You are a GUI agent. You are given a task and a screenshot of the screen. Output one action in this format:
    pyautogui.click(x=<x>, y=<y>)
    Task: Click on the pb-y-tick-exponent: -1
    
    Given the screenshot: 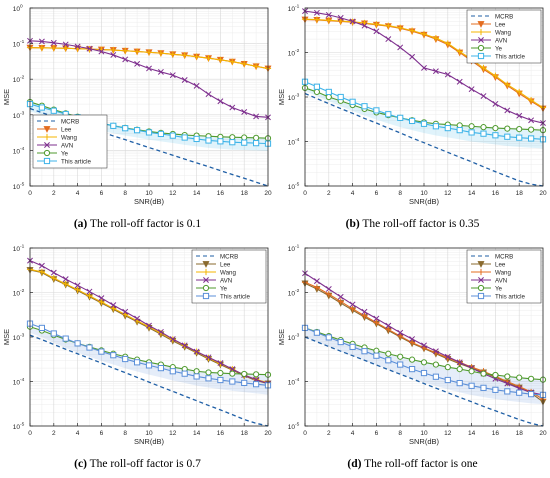 What is the action you would take?
    pyautogui.click(x=297, y=7)
    